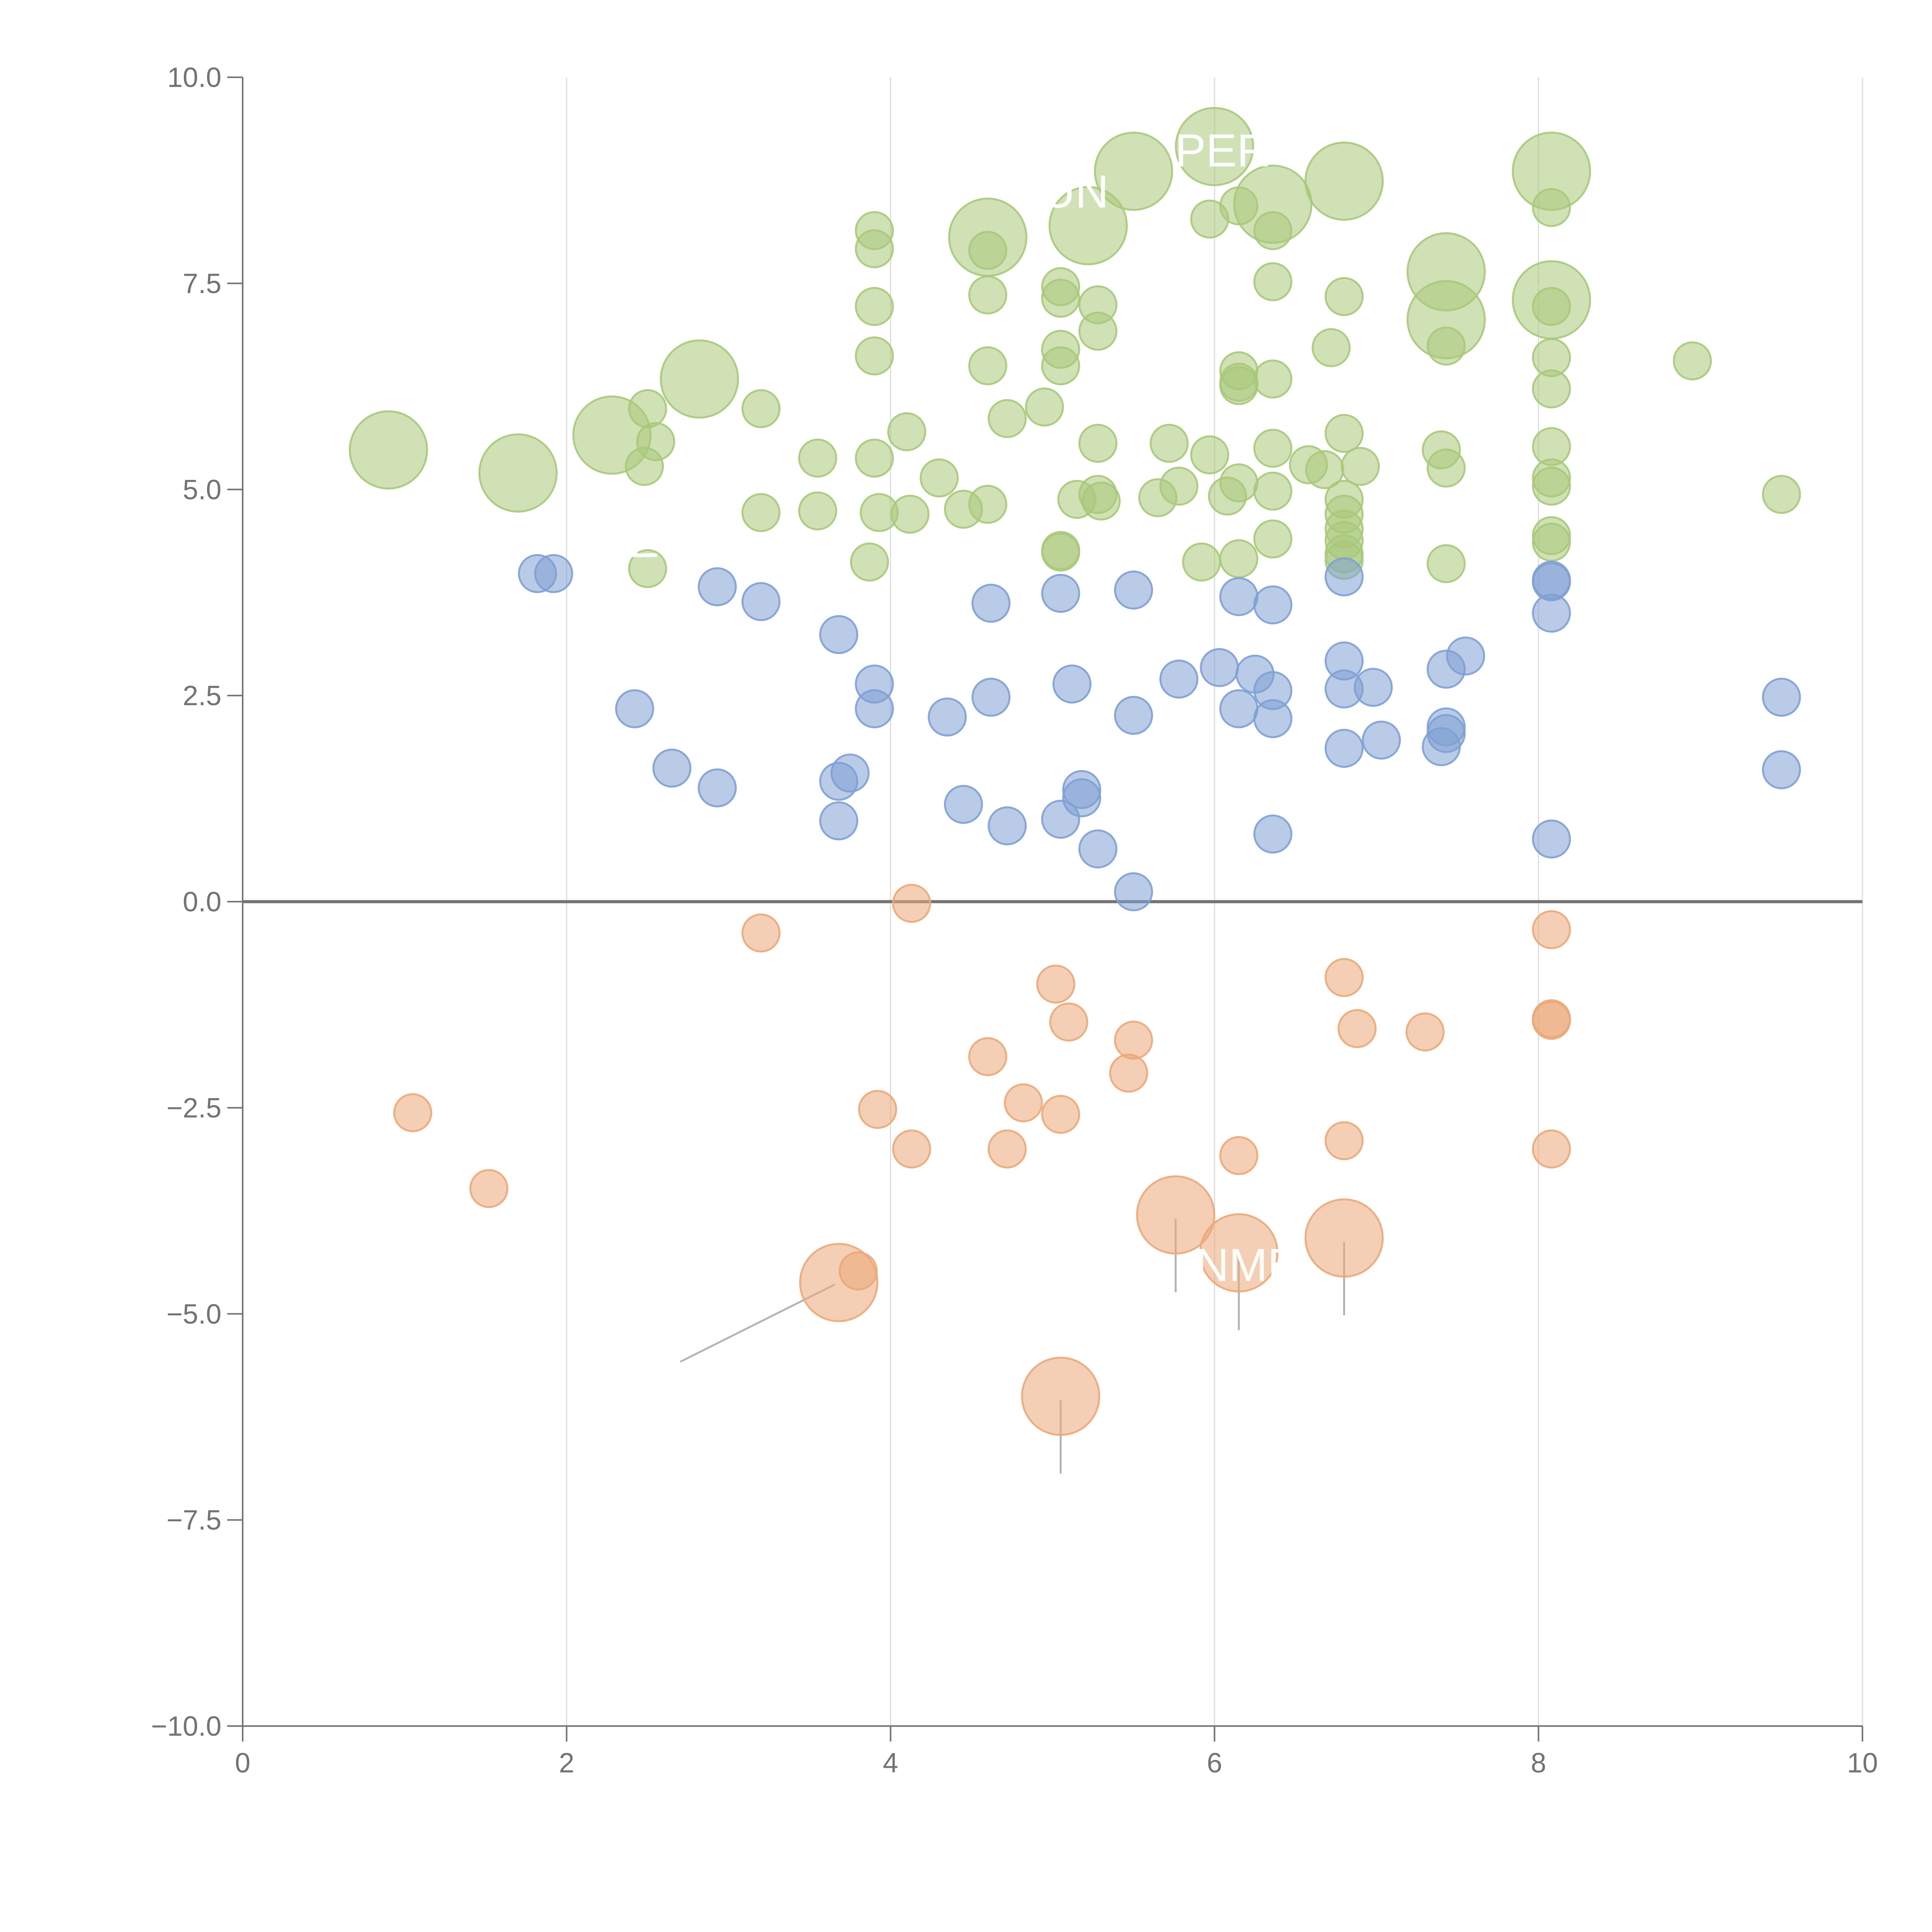  I want to click on y-tick-label: 0.0, so click(202, 903).